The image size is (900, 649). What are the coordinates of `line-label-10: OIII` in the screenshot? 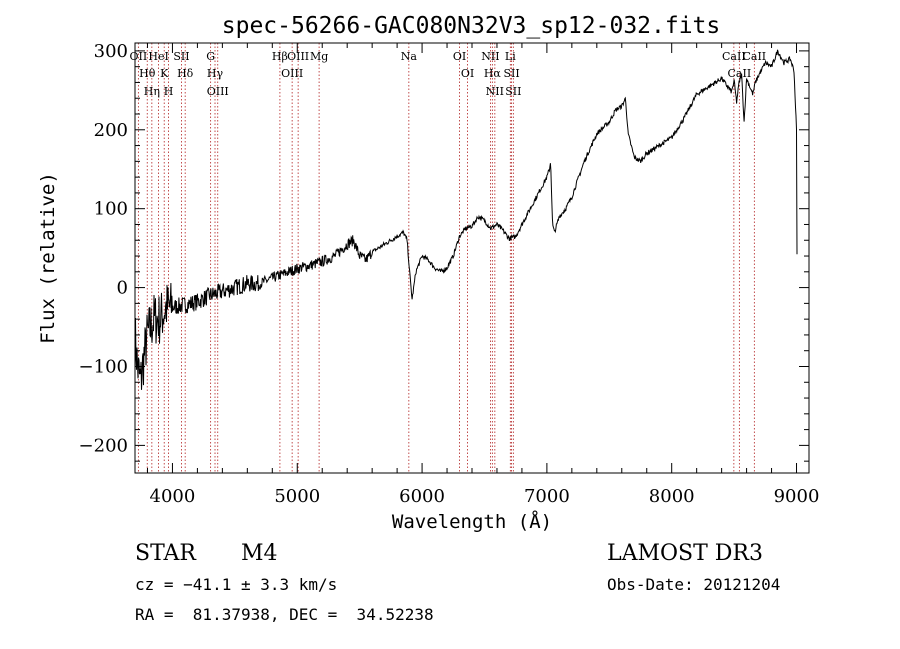 It's located at (218, 91).